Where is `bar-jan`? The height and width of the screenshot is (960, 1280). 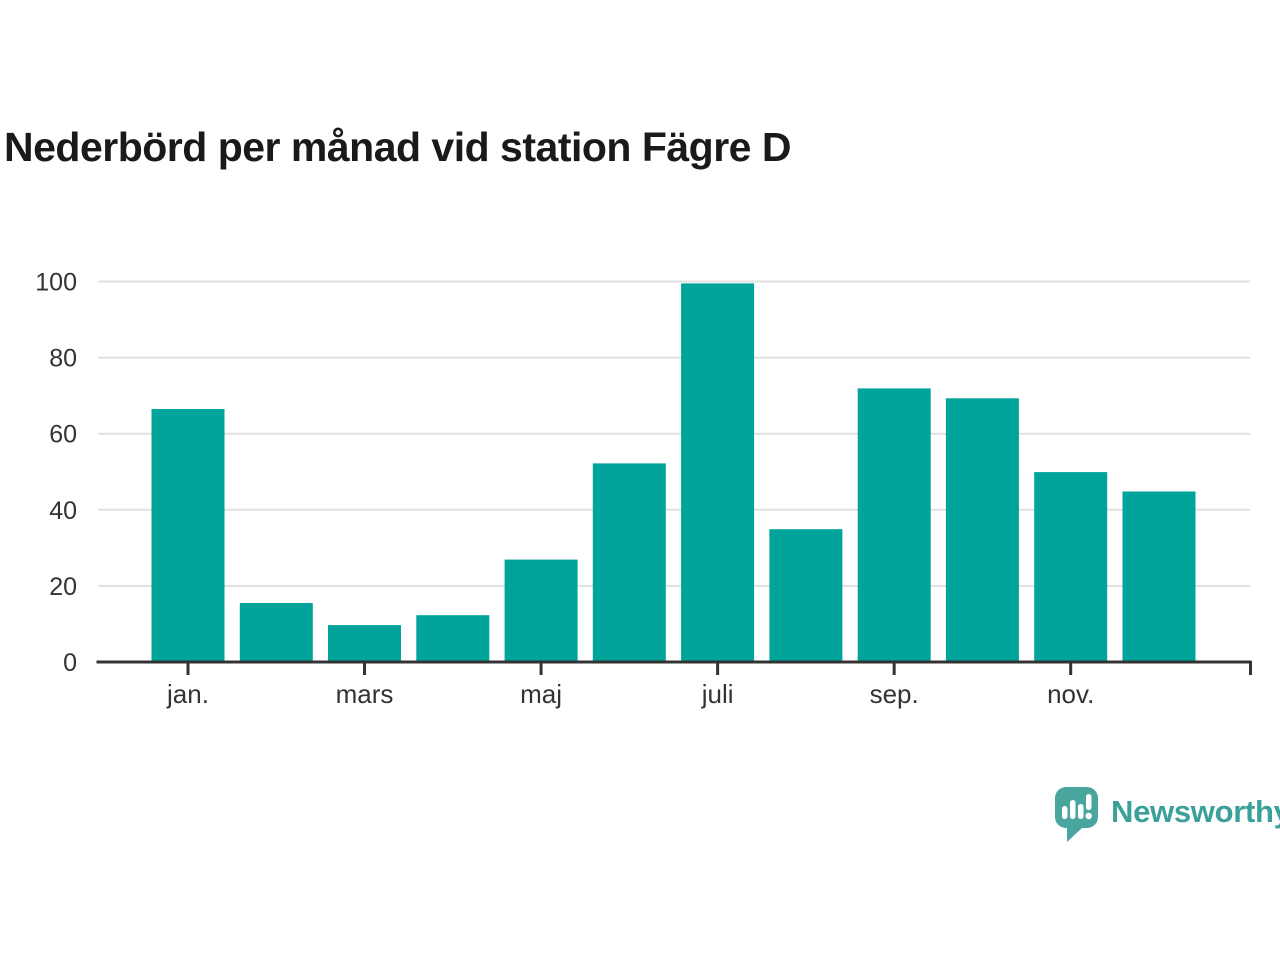 bar-jan is located at coordinates (188, 535).